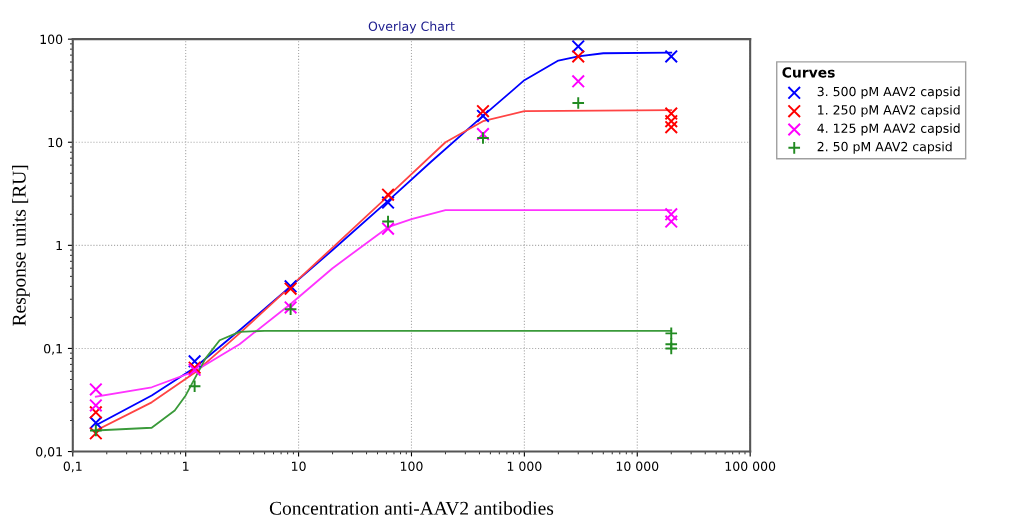 This screenshot has height=522, width=1011. What do you see at coordinates (299, 466) in the screenshot?
I see `x-tick-label: 10` at bounding box center [299, 466].